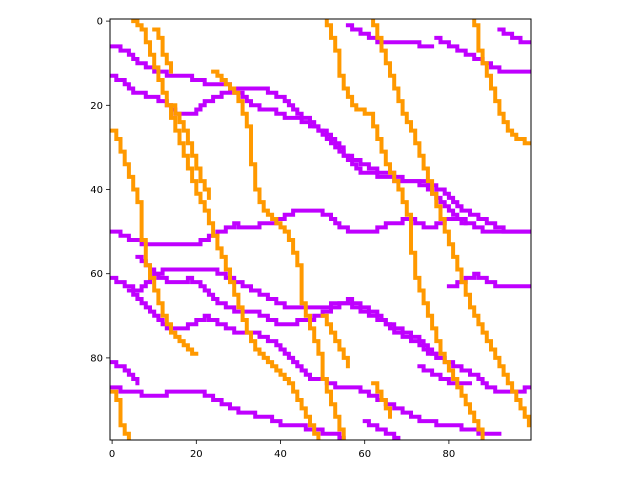  What do you see at coordinates (364, 454) in the screenshot?
I see `x-tick-label: 60` at bounding box center [364, 454].